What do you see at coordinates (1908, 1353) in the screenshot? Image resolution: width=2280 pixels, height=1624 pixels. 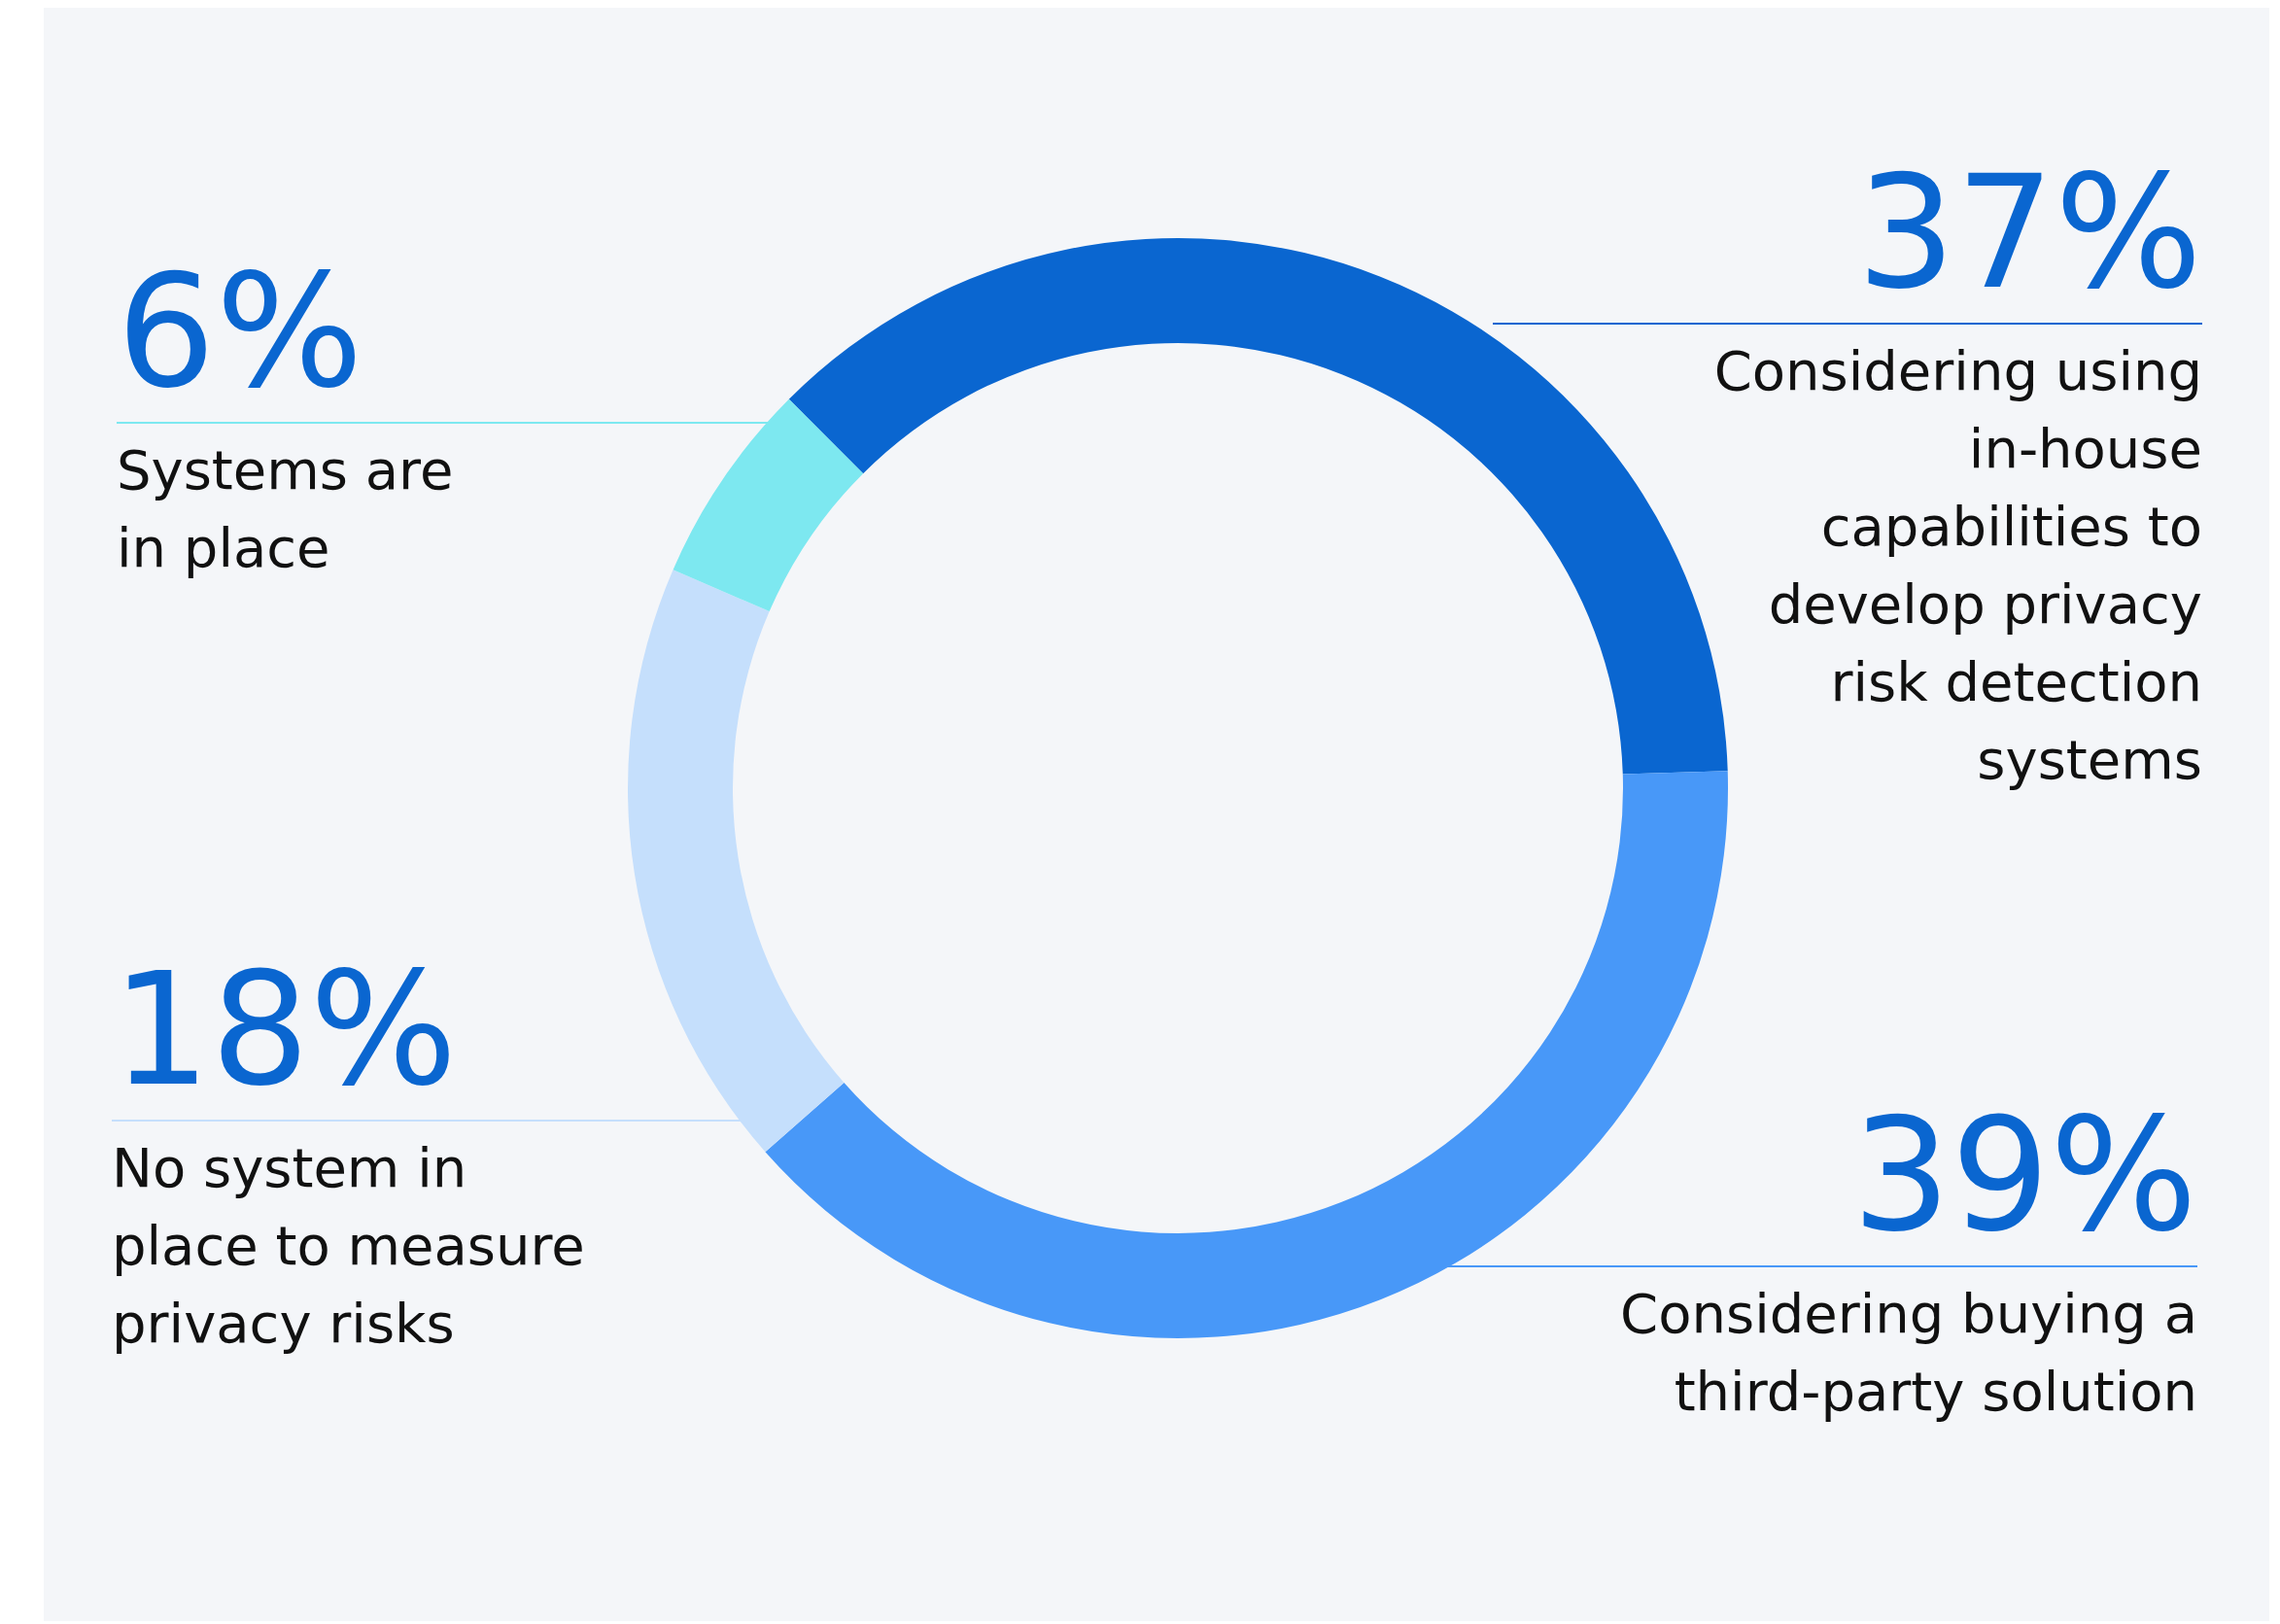 I see `slice-label: Considering buying a third-party solution` at bounding box center [1908, 1353].